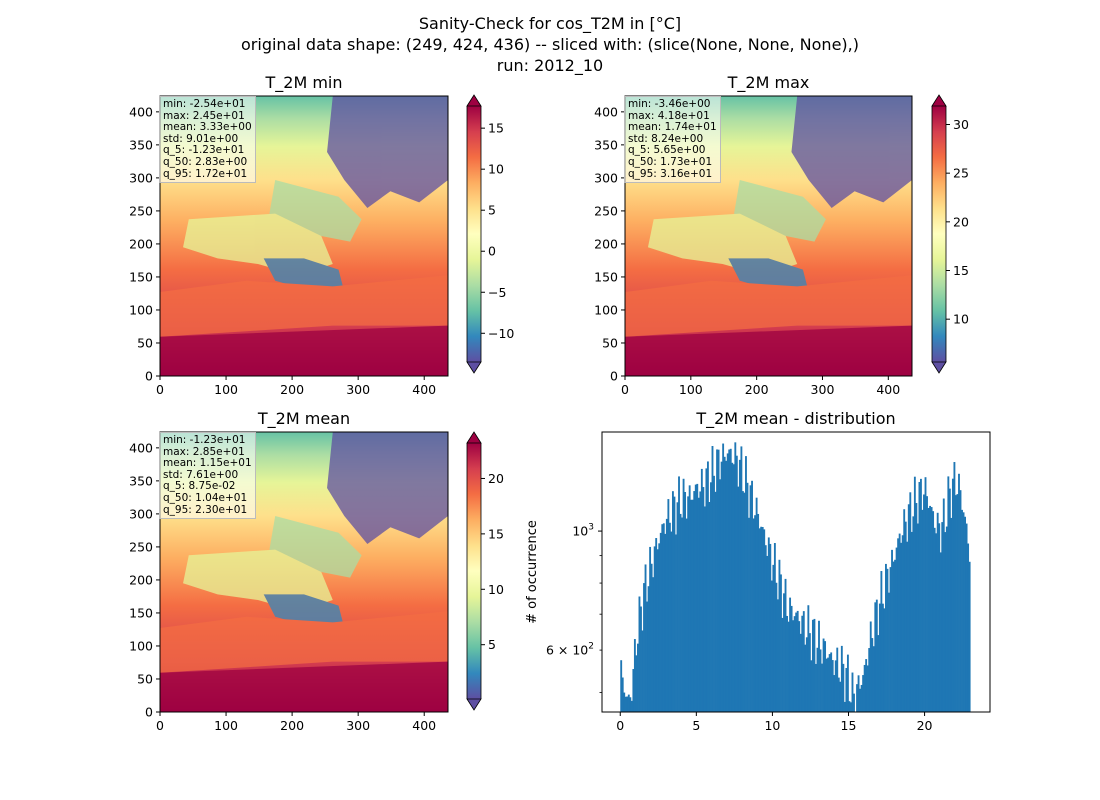 This screenshot has height=800, width=1100. I want to click on stat-line: q_95: 2.30e+01, so click(205, 509).